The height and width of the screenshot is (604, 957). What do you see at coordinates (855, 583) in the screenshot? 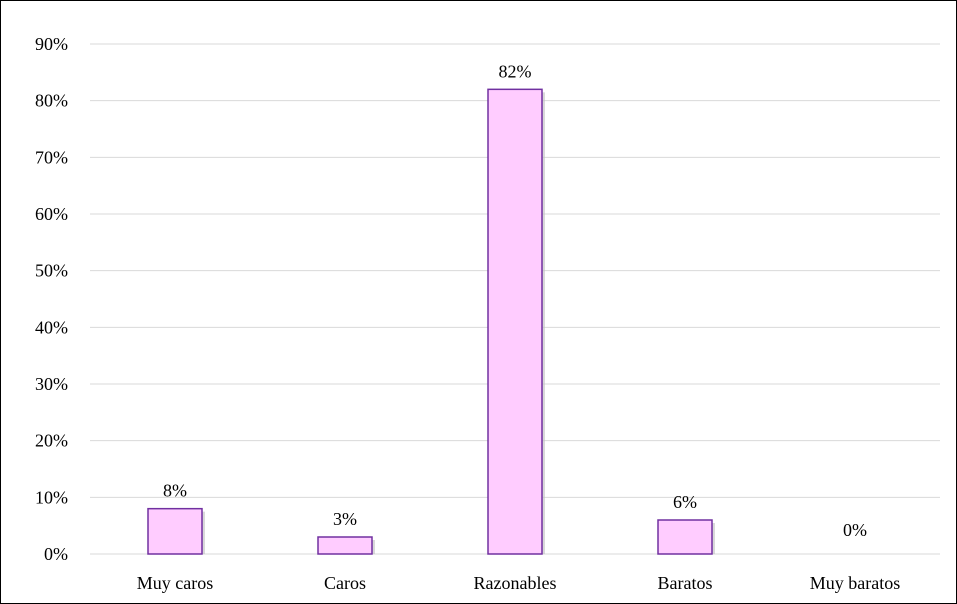
I see `x-tick-label: Muy baratos` at bounding box center [855, 583].